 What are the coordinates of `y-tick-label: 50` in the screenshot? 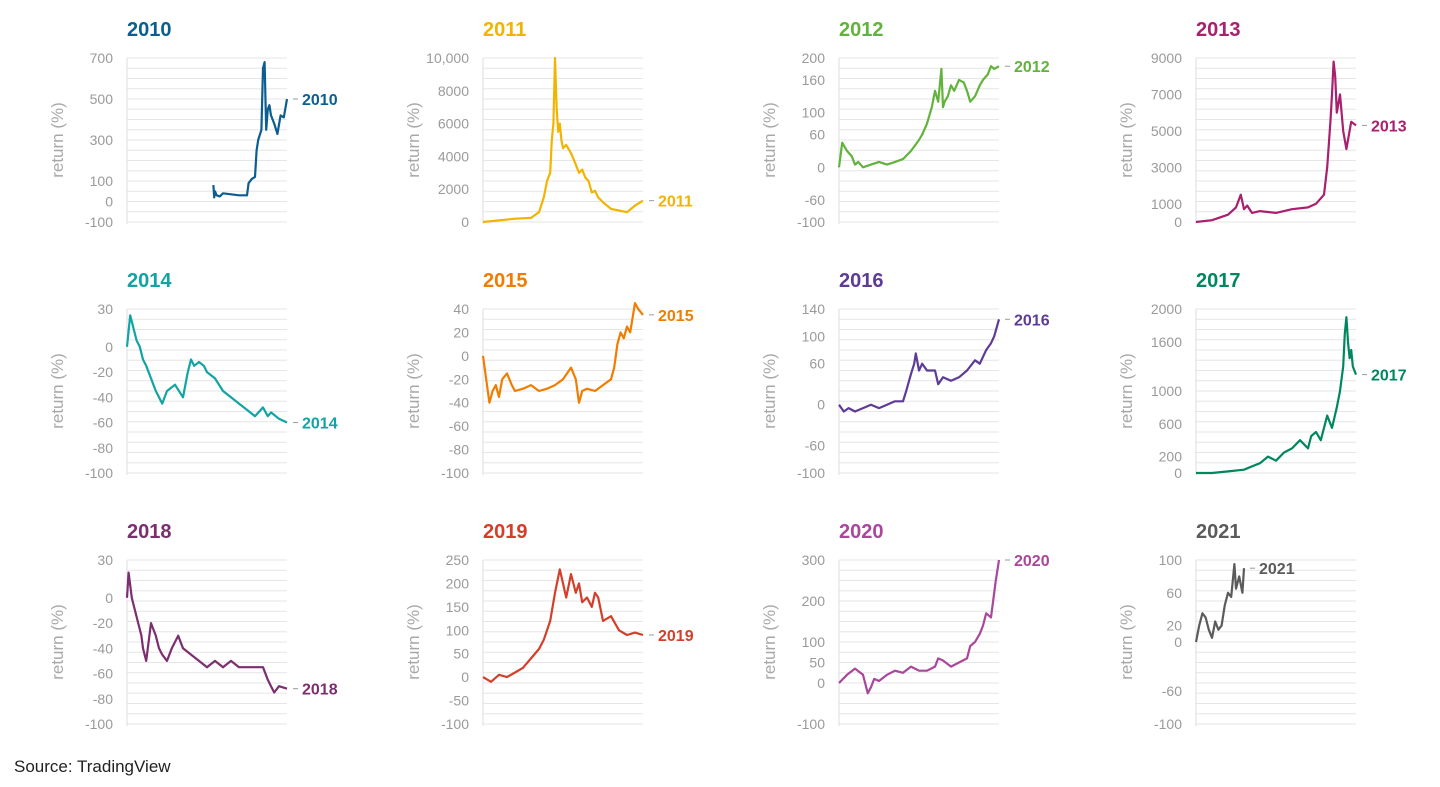 It's located at (817, 663).